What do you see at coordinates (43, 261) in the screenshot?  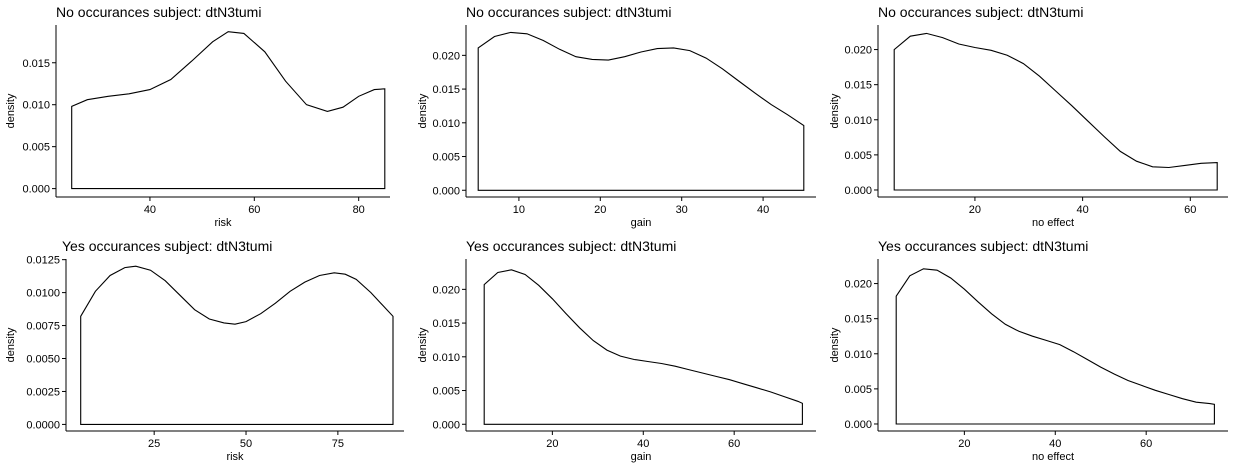 I see `y-tick-label: 0.0125` at bounding box center [43, 261].